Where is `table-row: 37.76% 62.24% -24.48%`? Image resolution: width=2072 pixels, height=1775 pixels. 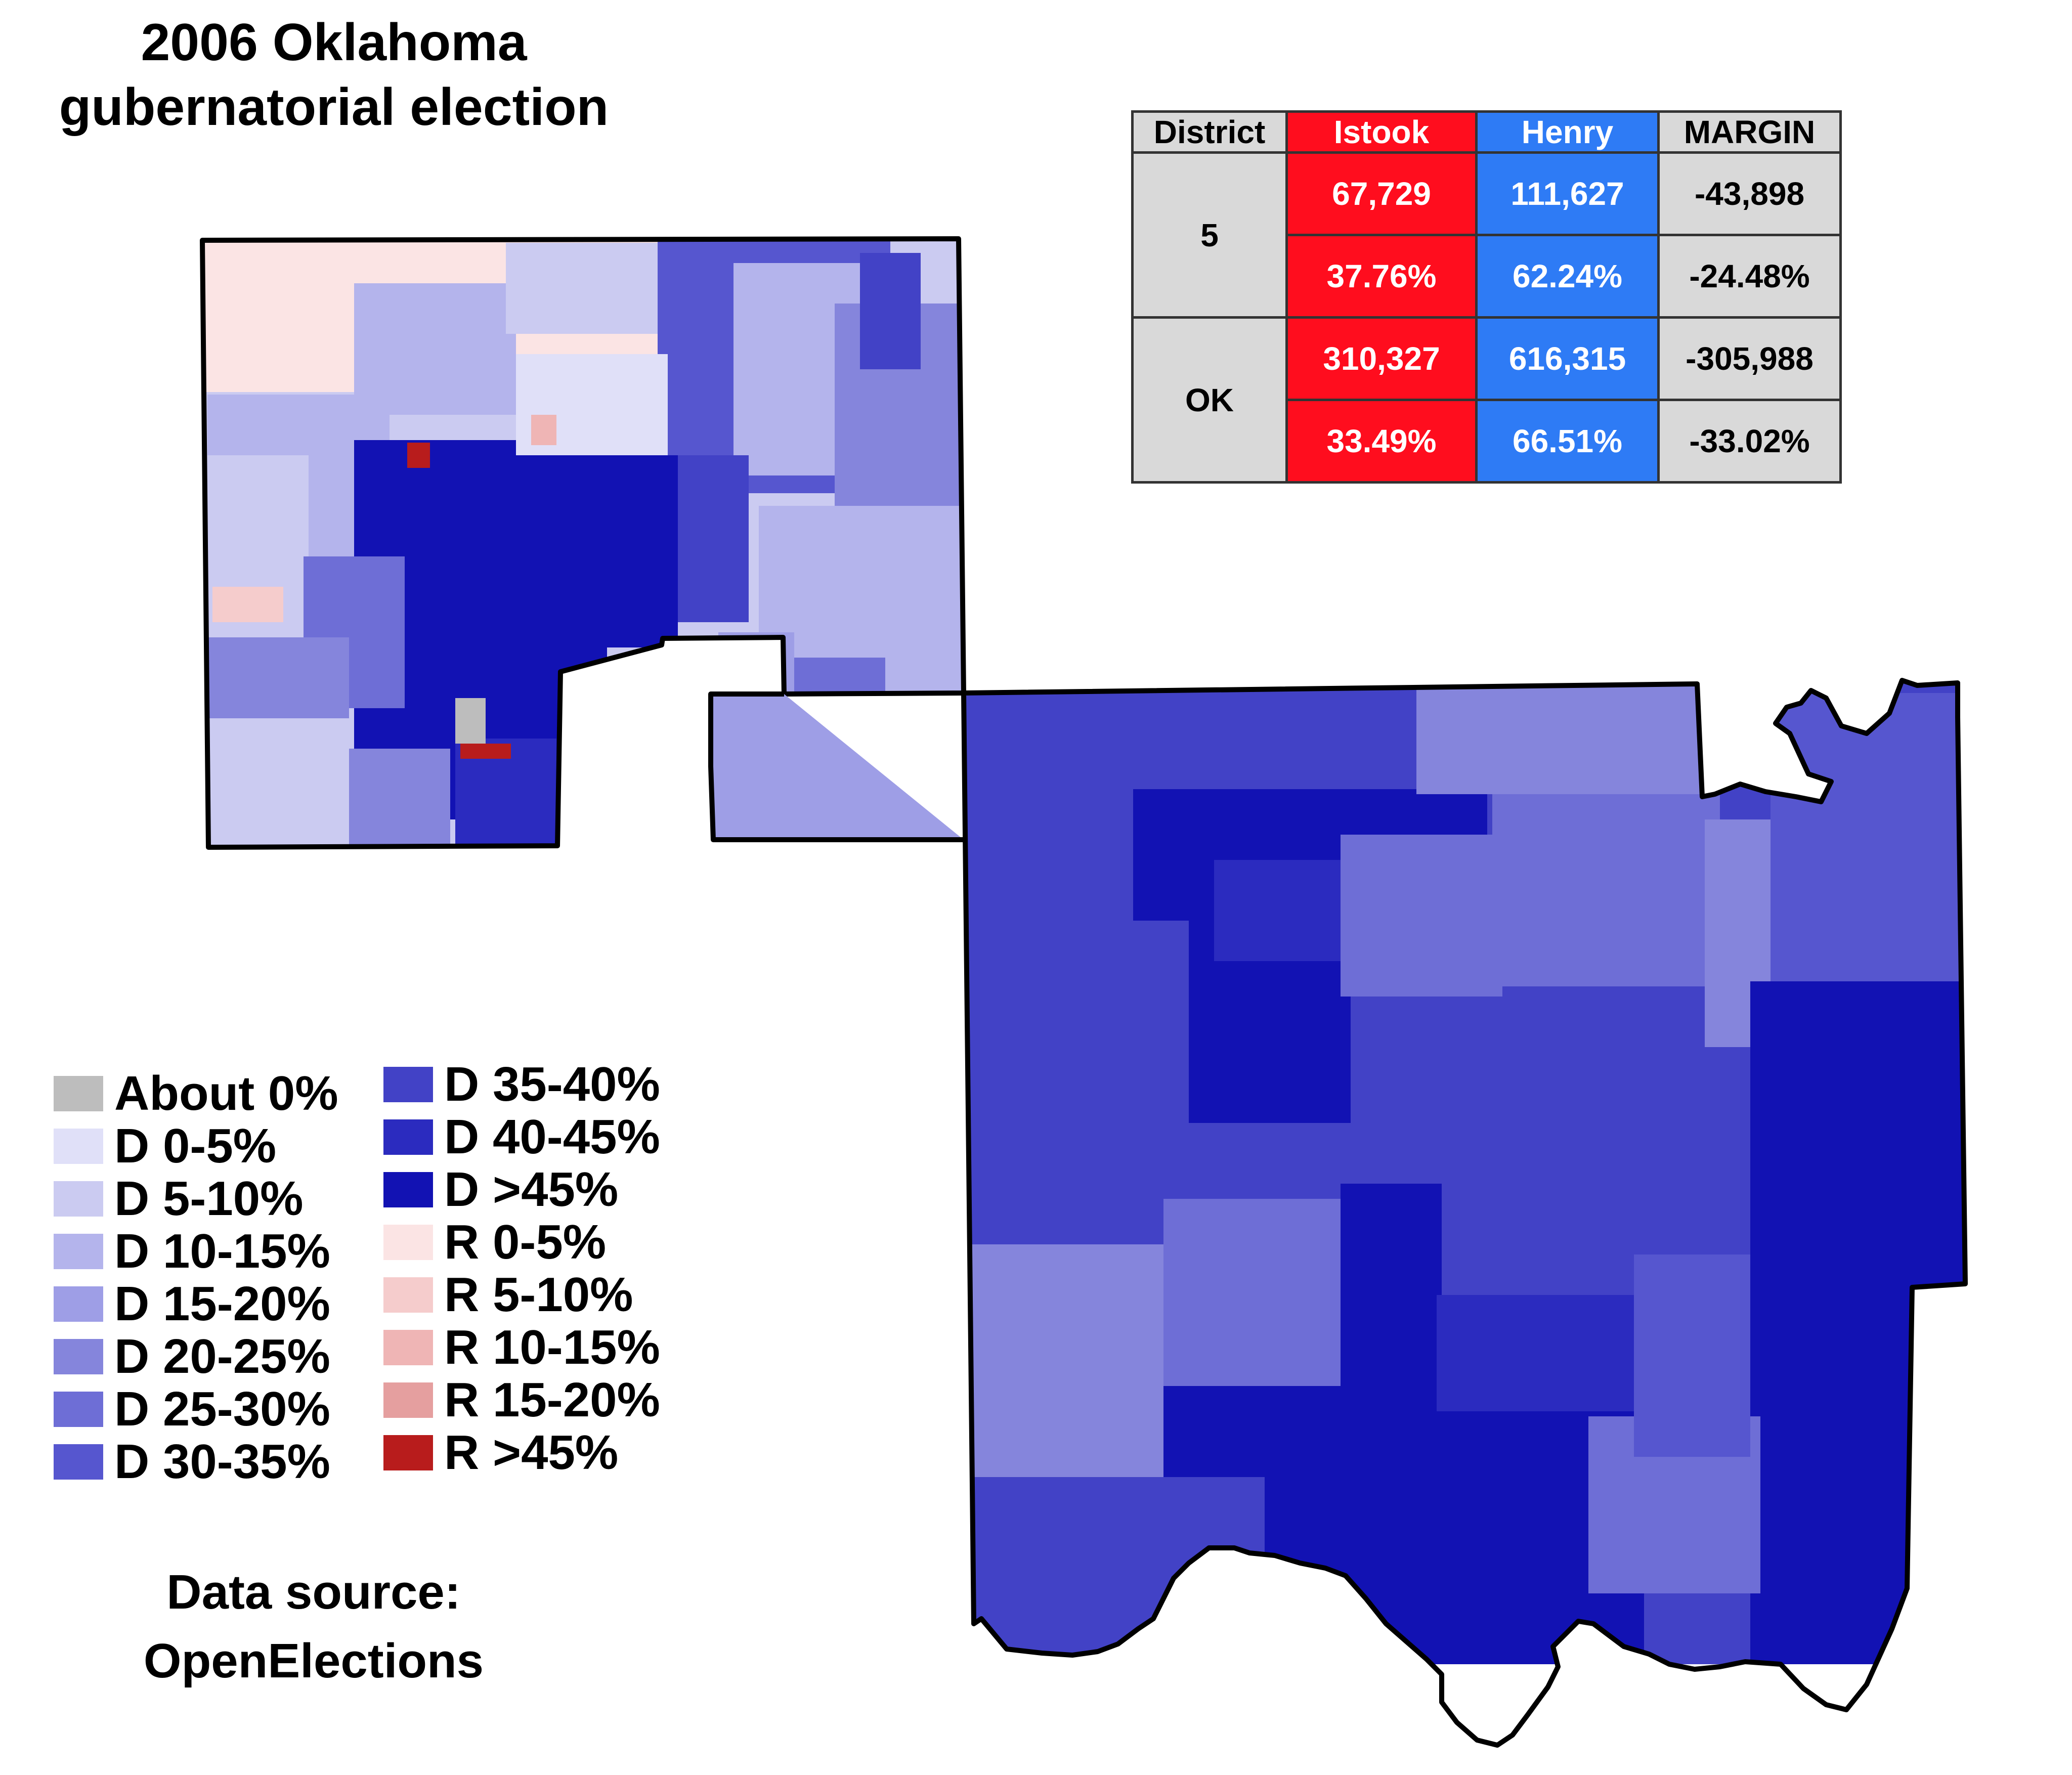
table-row: 37.76% 62.24% -24.48% is located at coordinates (1487, 276).